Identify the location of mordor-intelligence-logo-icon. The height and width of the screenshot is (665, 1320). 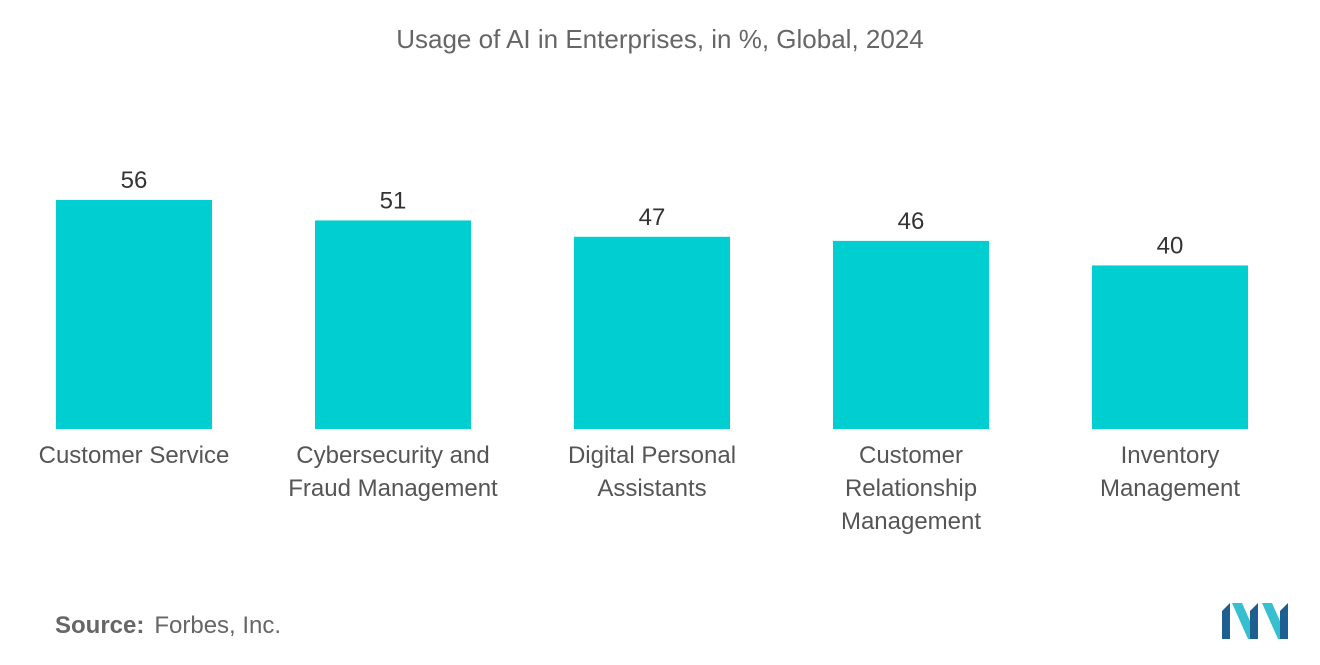
(1255, 621).